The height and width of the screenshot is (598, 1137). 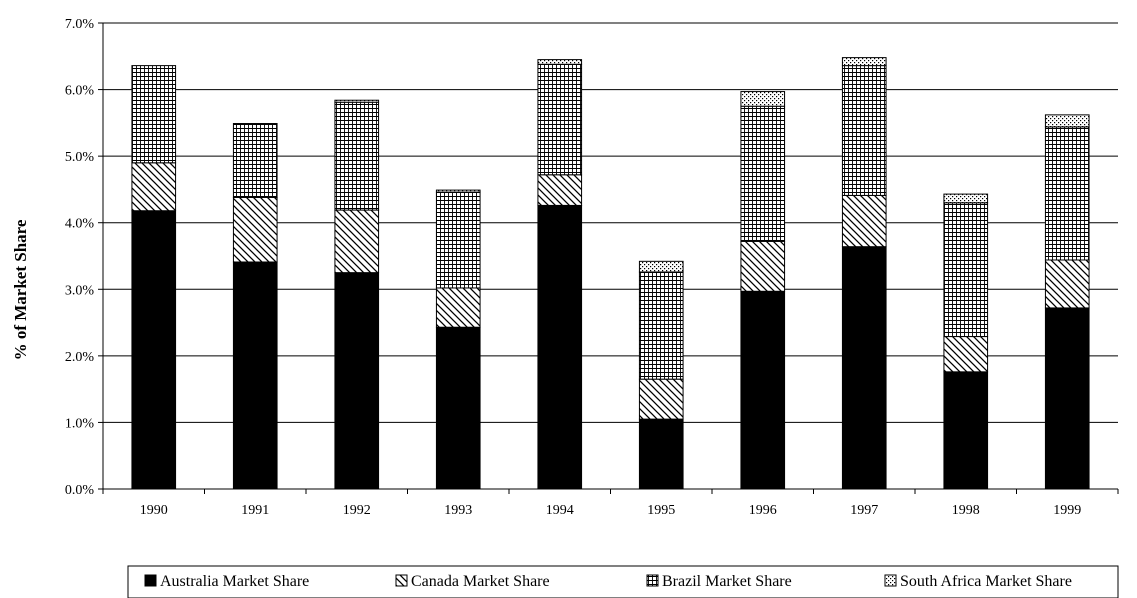 I want to click on y-tick-label: 7.0%, so click(x=80, y=24).